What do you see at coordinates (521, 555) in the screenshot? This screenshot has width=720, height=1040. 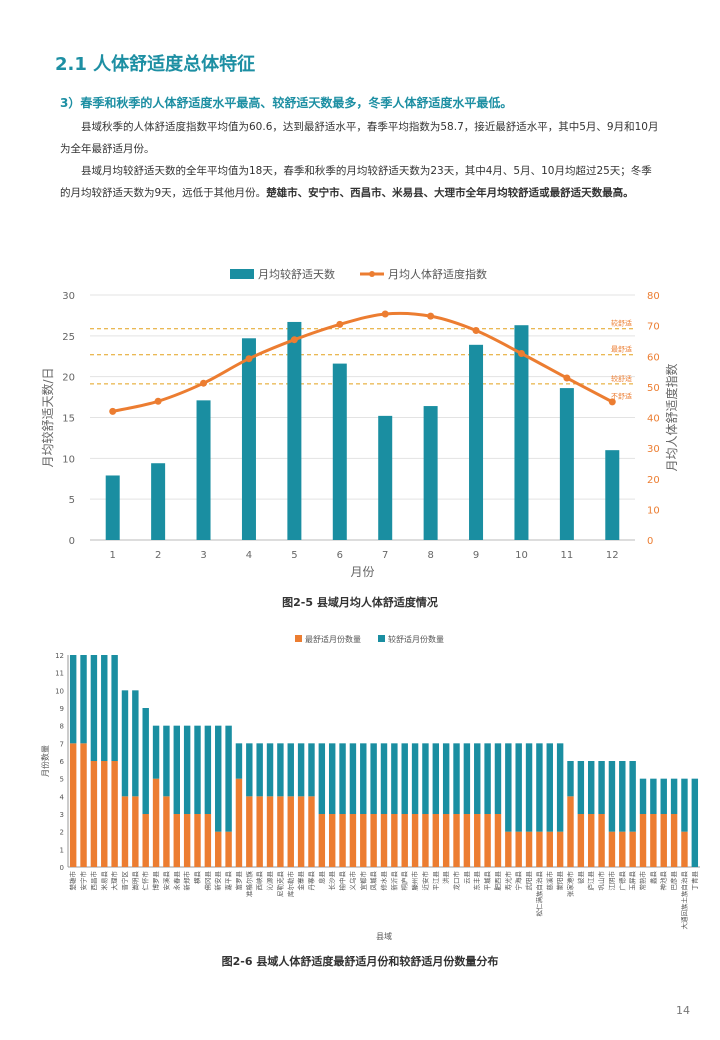 I see `x-tick-label: 10` at bounding box center [521, 555].